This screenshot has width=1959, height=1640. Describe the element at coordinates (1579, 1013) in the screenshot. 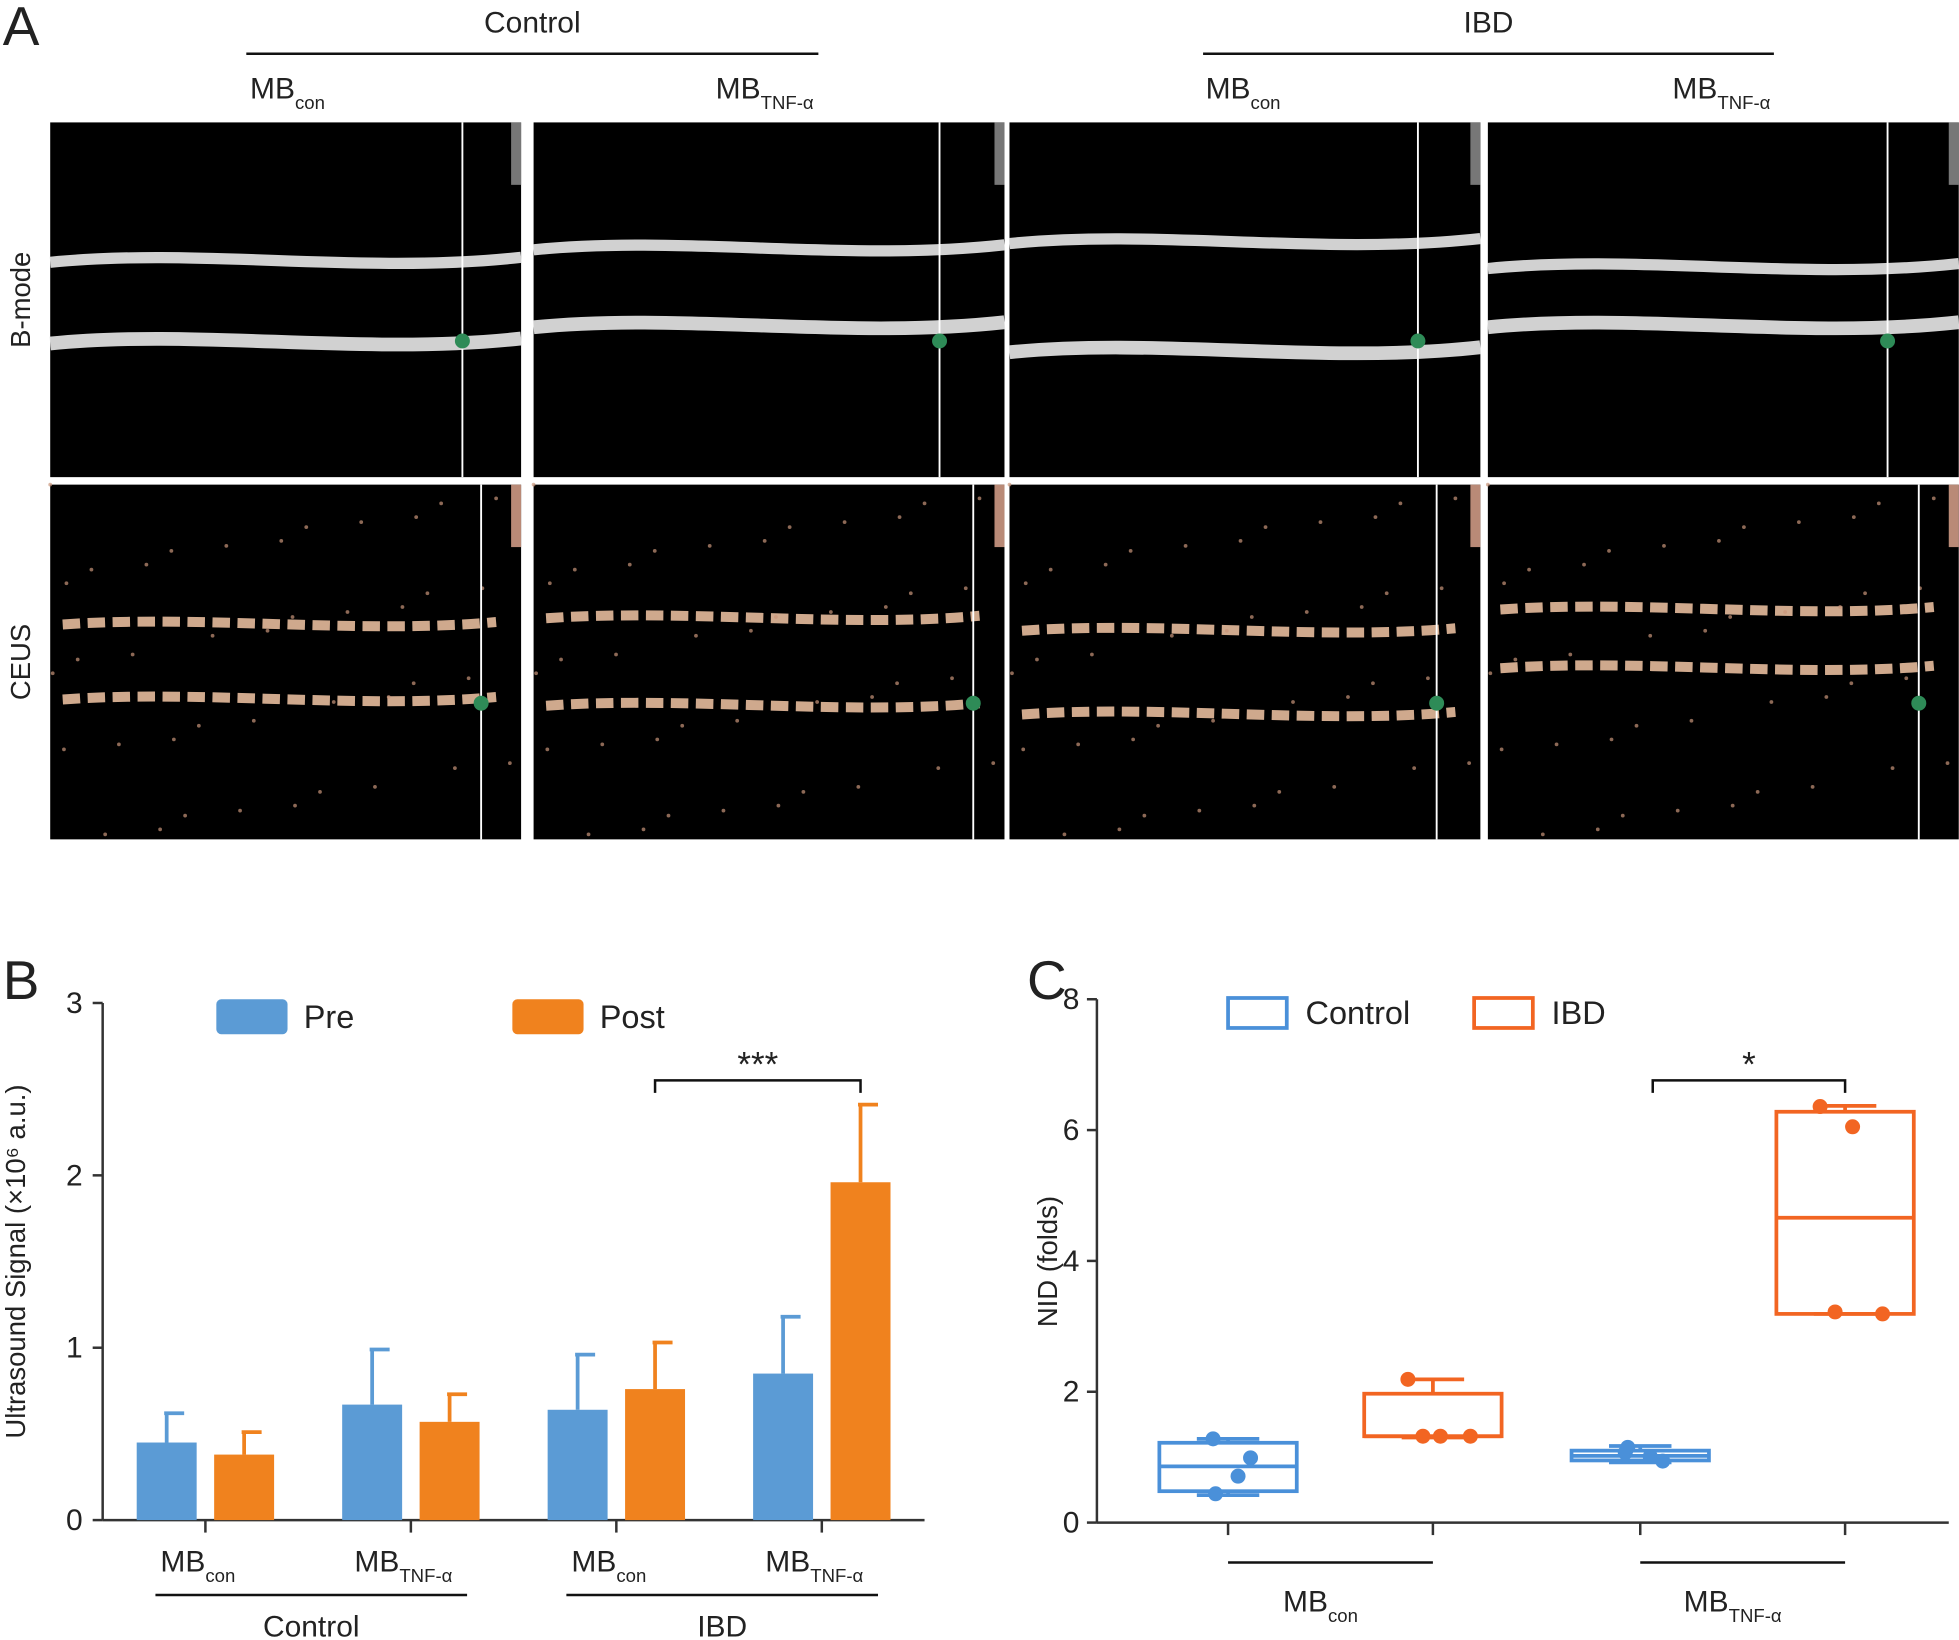

I see `legend-label: IBD` at that location.